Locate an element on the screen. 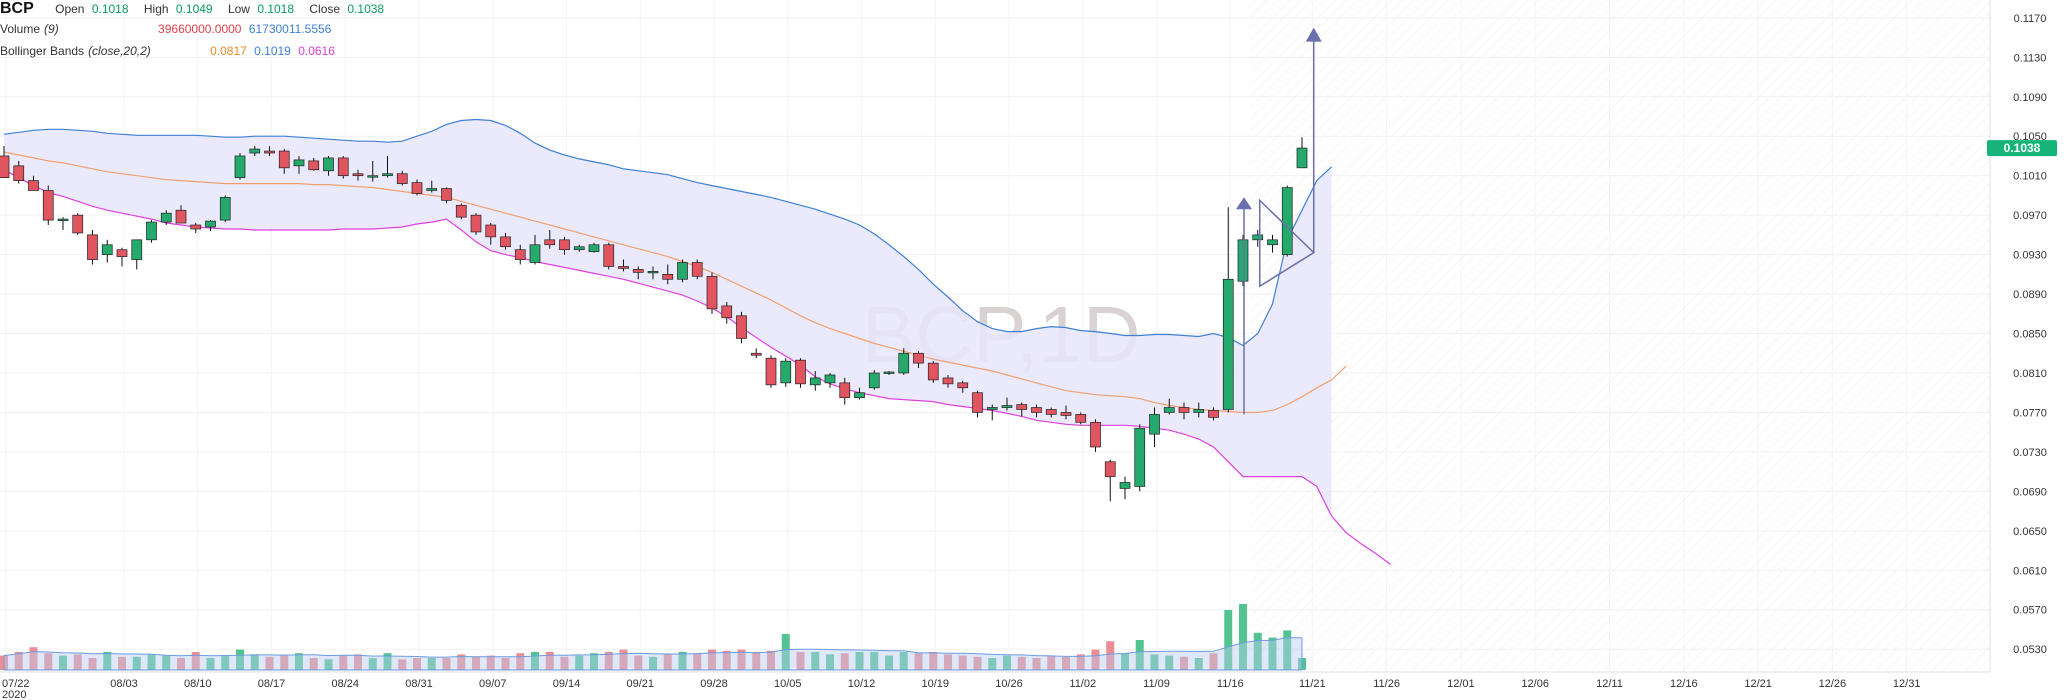 The width and height of the screenshot is (2064, 700). x-tick-label: 07/22 is located at coordinates (16, 684).